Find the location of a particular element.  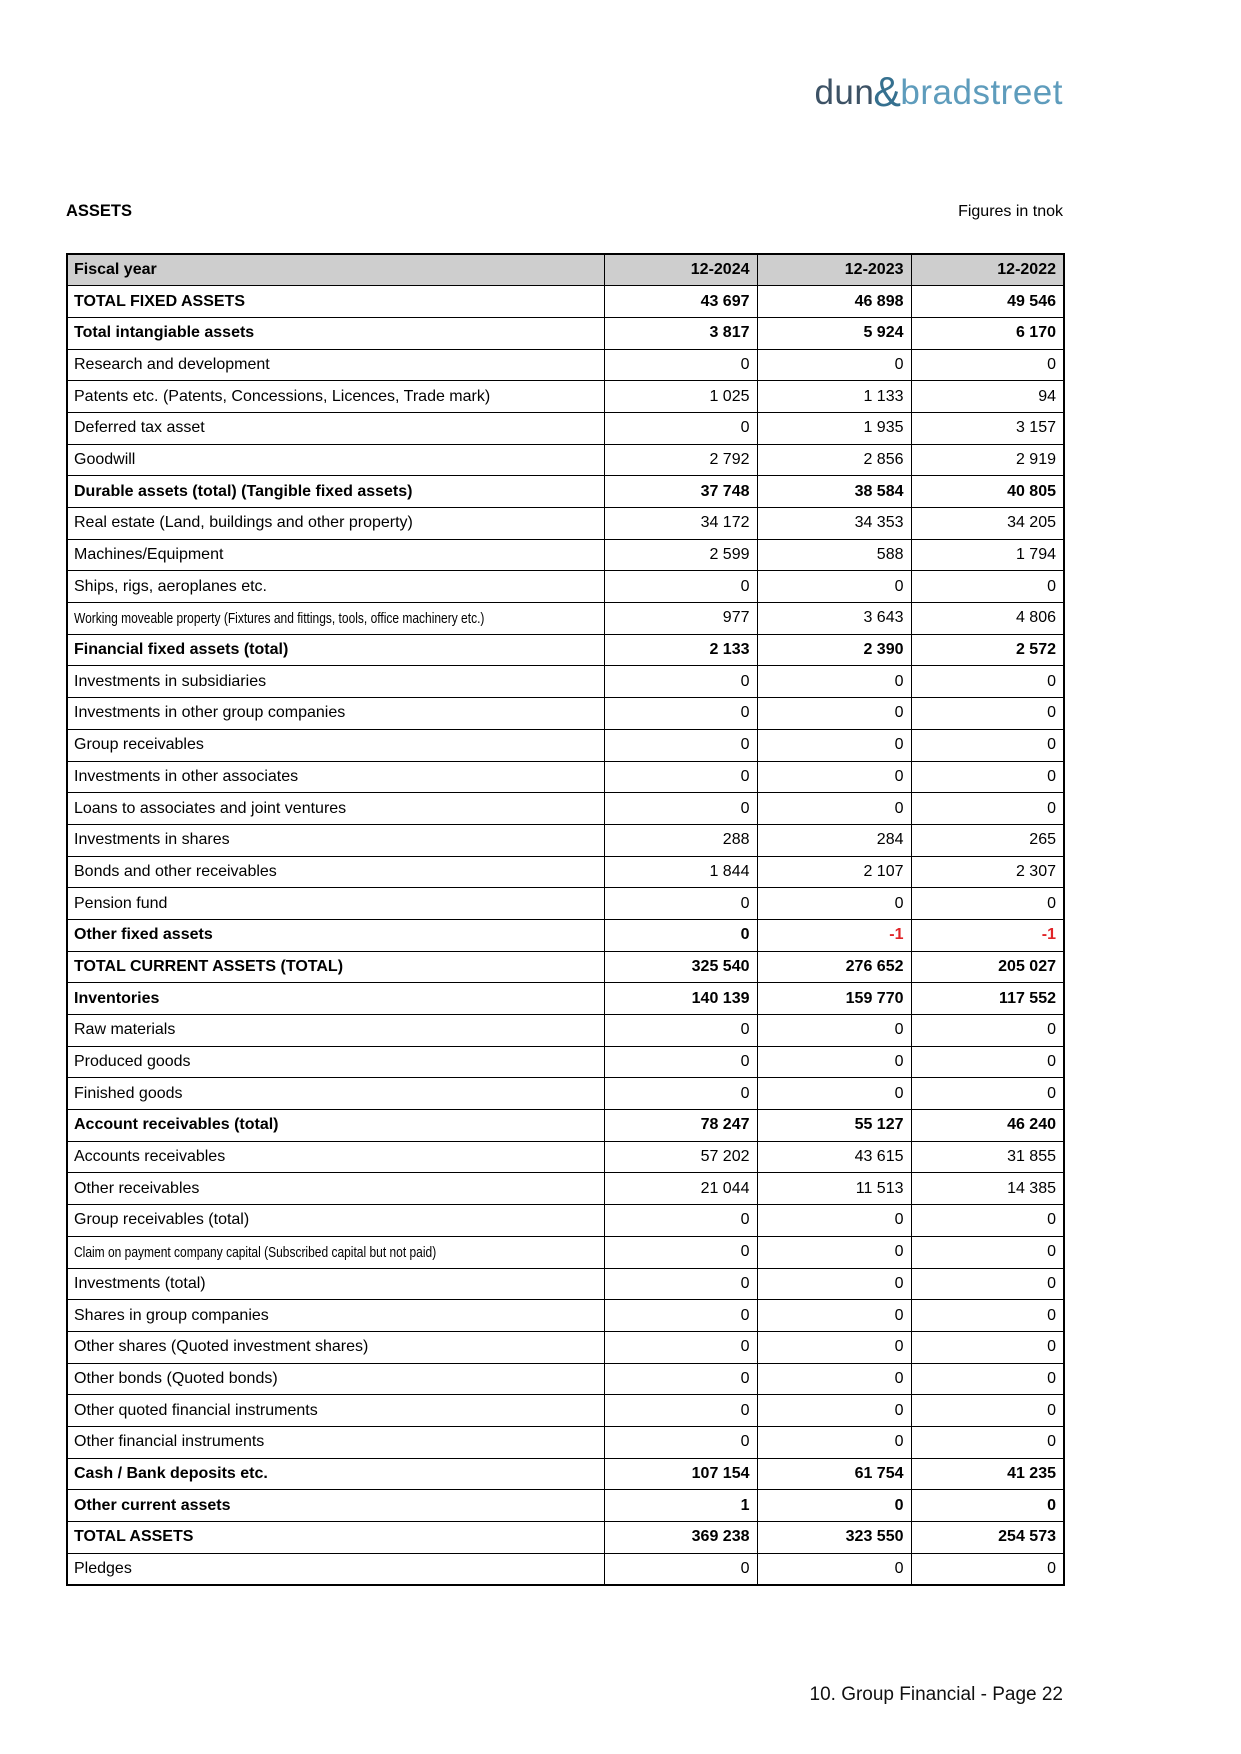

row-value: 21 044 is located at coordinates (680, 1189).